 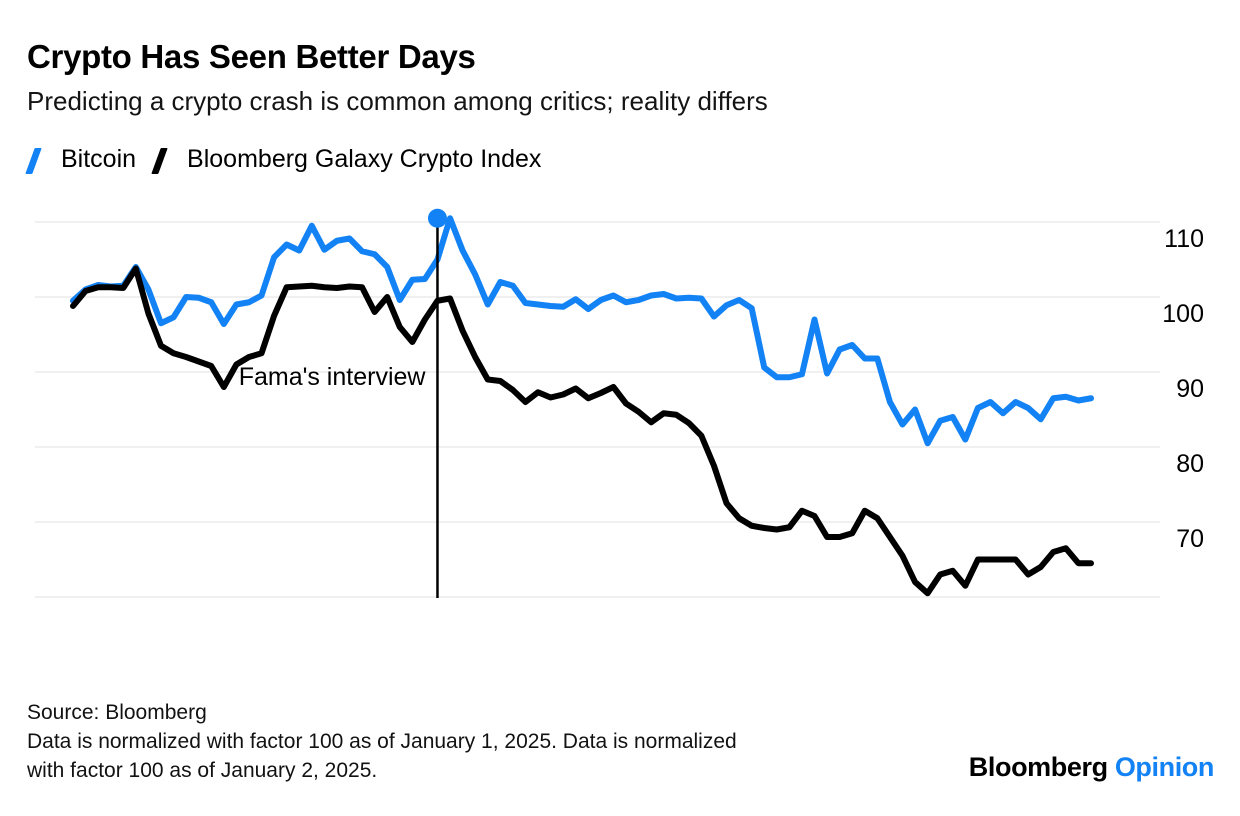 What do you see at coordinates (1190, 389) in the screenshot?
I see `y-axis-tick-label: 90` at bounding box center [1190, 389].